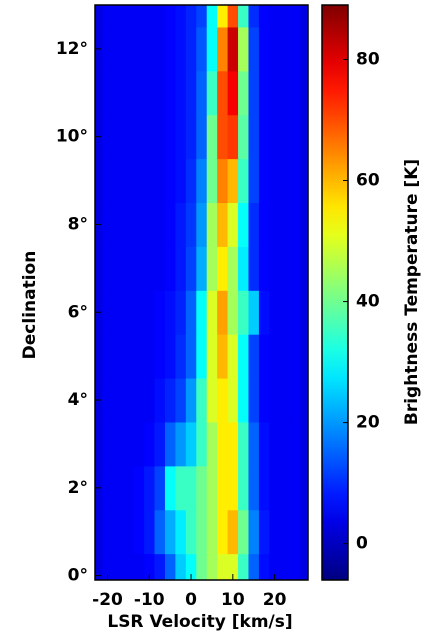  What do you see at coordinates (107, 600) in the screenshot?
I see `x-tick-label: -20` at bounding box center [107, 600].